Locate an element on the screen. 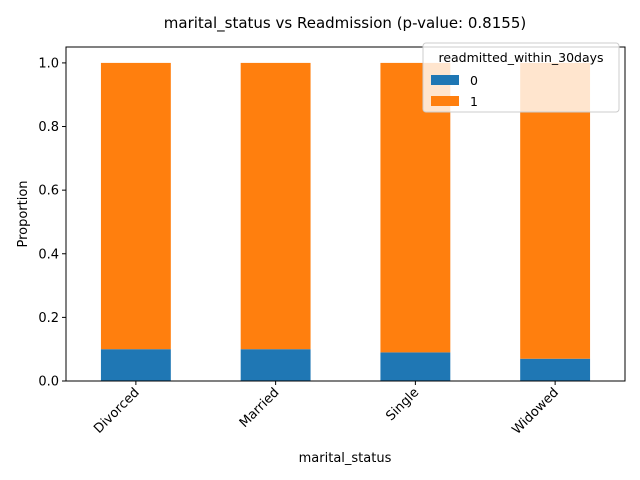 The height and width of the screenshot is (480, 640). x-tick-label-single: Single is located at coordinates (402, 404).